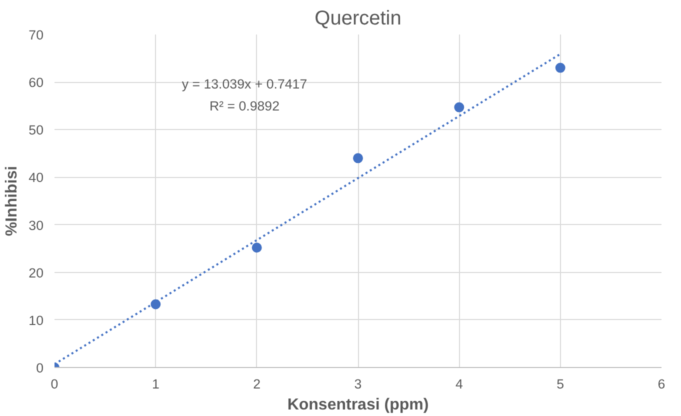  Describe the element at coordinates (12, 201) in the screenshot. I see `y-axis-title: %Inhibisi` at that location.